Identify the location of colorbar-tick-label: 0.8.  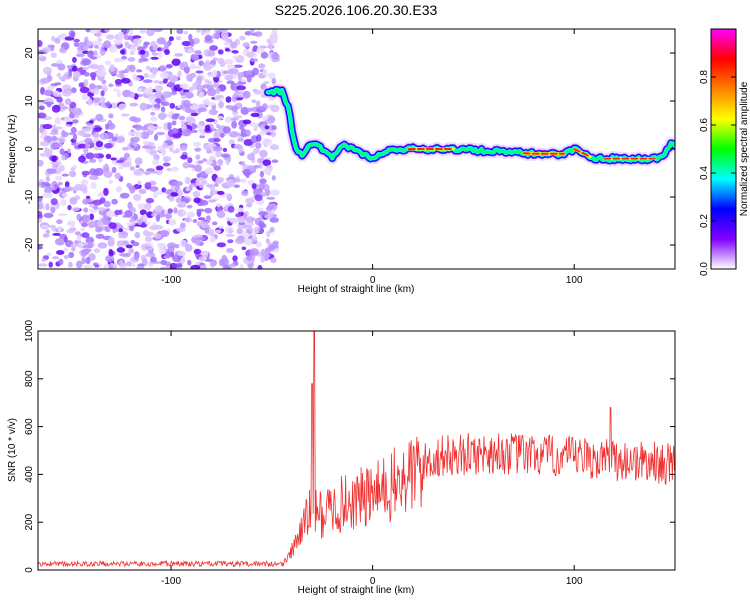
(704, 77).